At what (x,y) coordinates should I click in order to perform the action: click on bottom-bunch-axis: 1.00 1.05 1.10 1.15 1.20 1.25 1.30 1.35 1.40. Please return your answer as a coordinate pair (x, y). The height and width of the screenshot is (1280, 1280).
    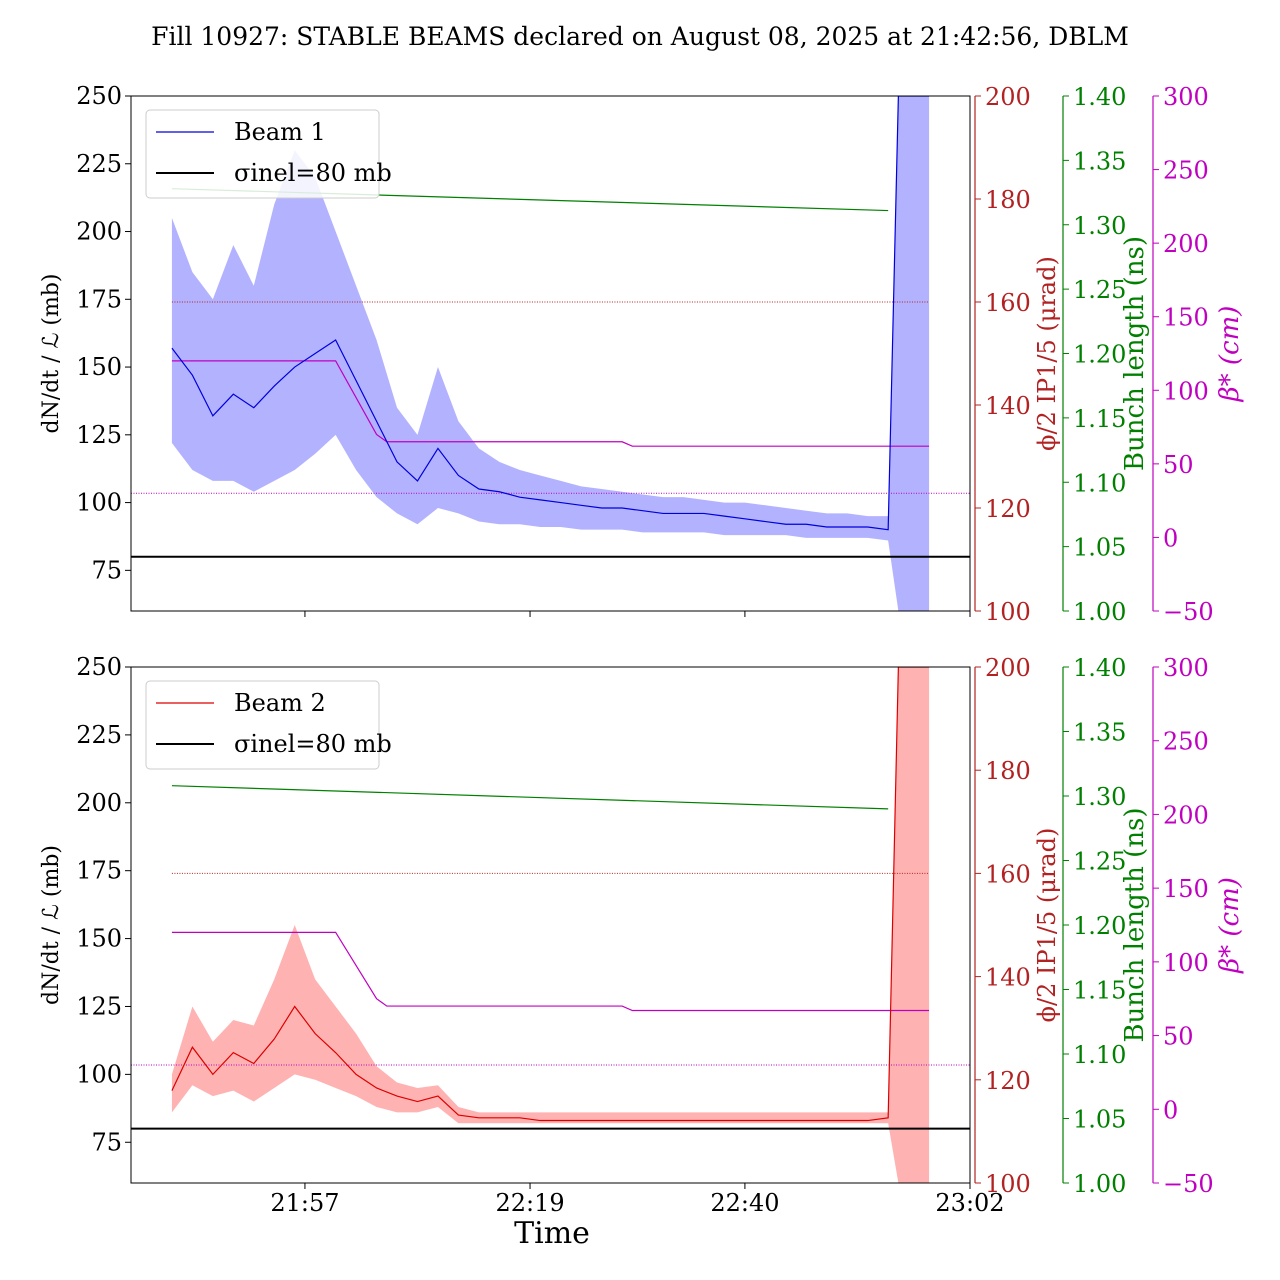
    Looking at the image, I should click on (1094, 926).